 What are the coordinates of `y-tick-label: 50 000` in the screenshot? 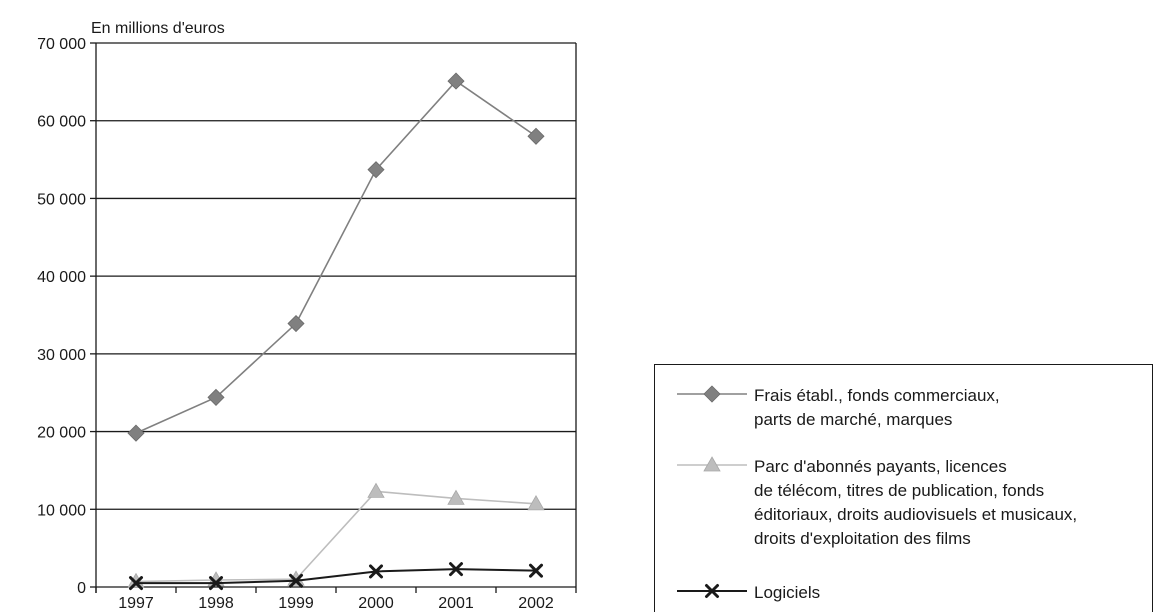 It's located at (61, 199).